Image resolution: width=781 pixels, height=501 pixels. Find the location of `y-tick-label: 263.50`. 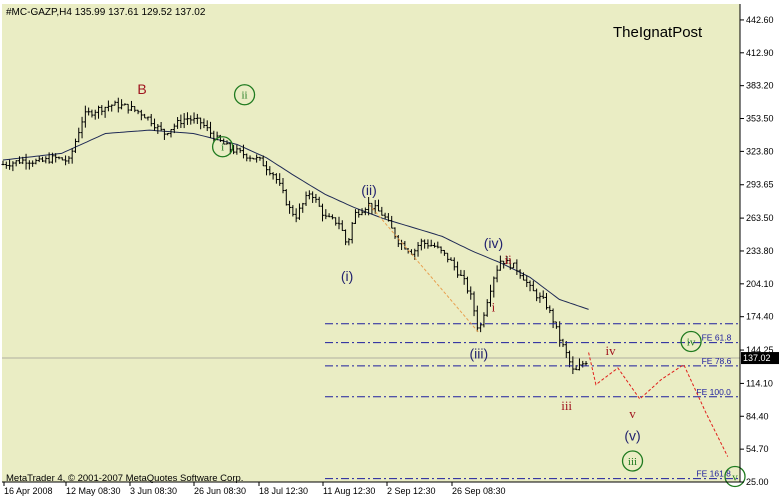

y-tick-label: 263.50 is located at coordinates (760, 218).